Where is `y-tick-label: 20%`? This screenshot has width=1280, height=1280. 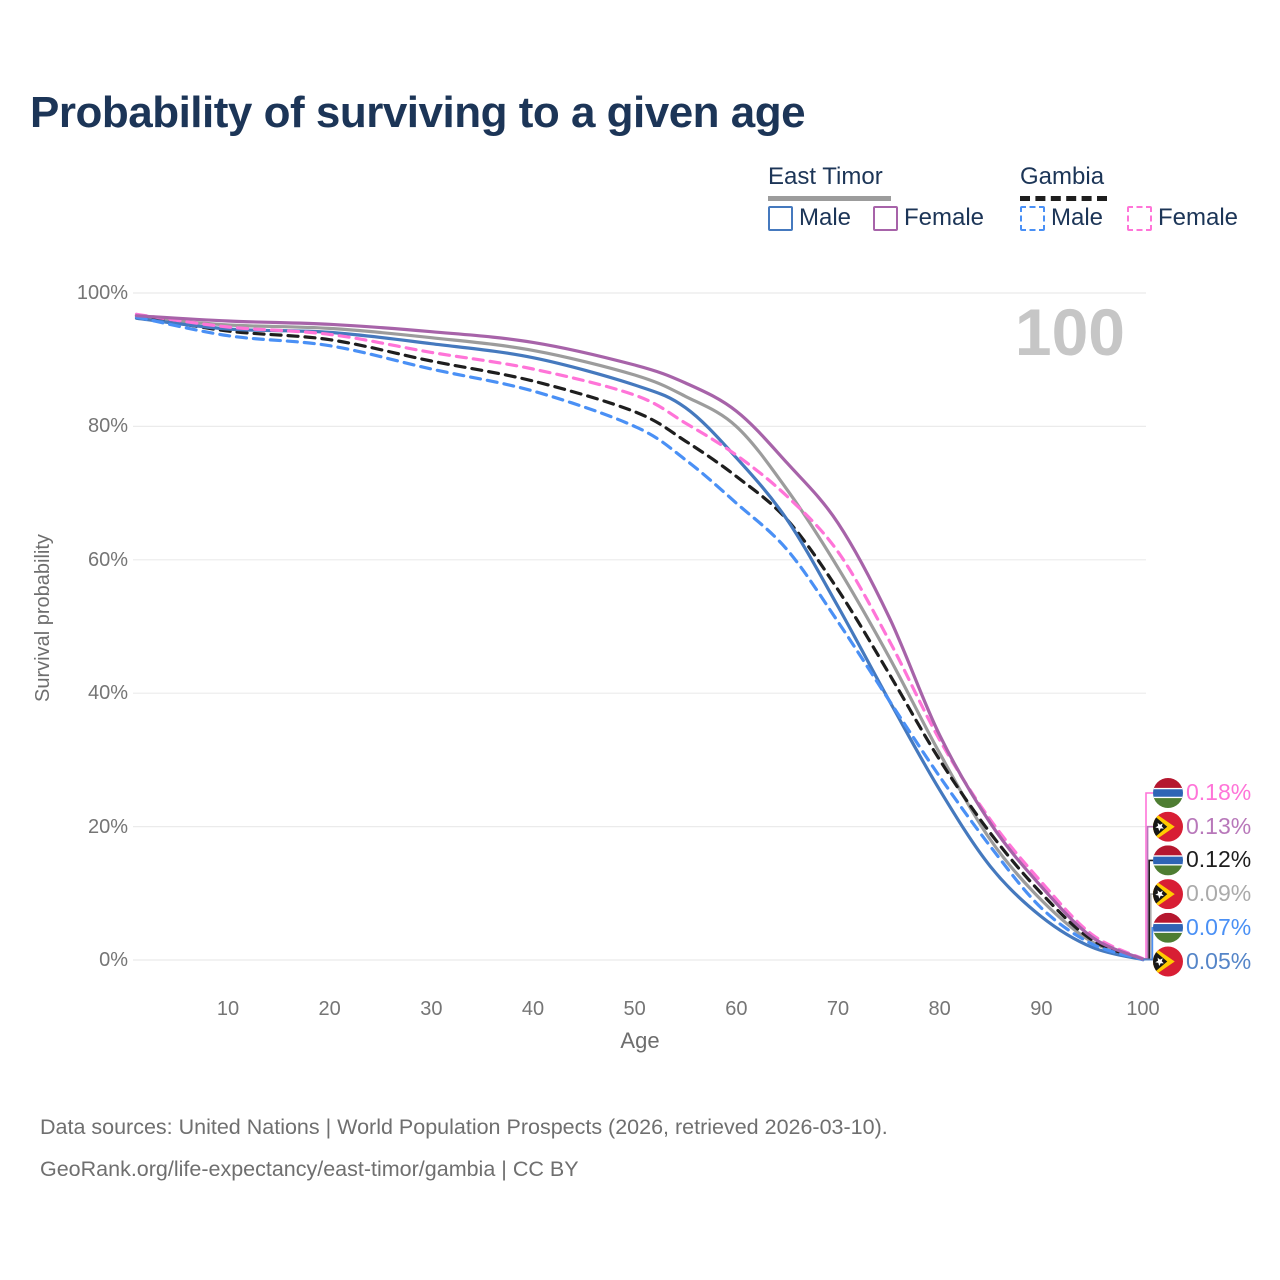
y-tick-label: 20% is located at coordinates (107, 826).